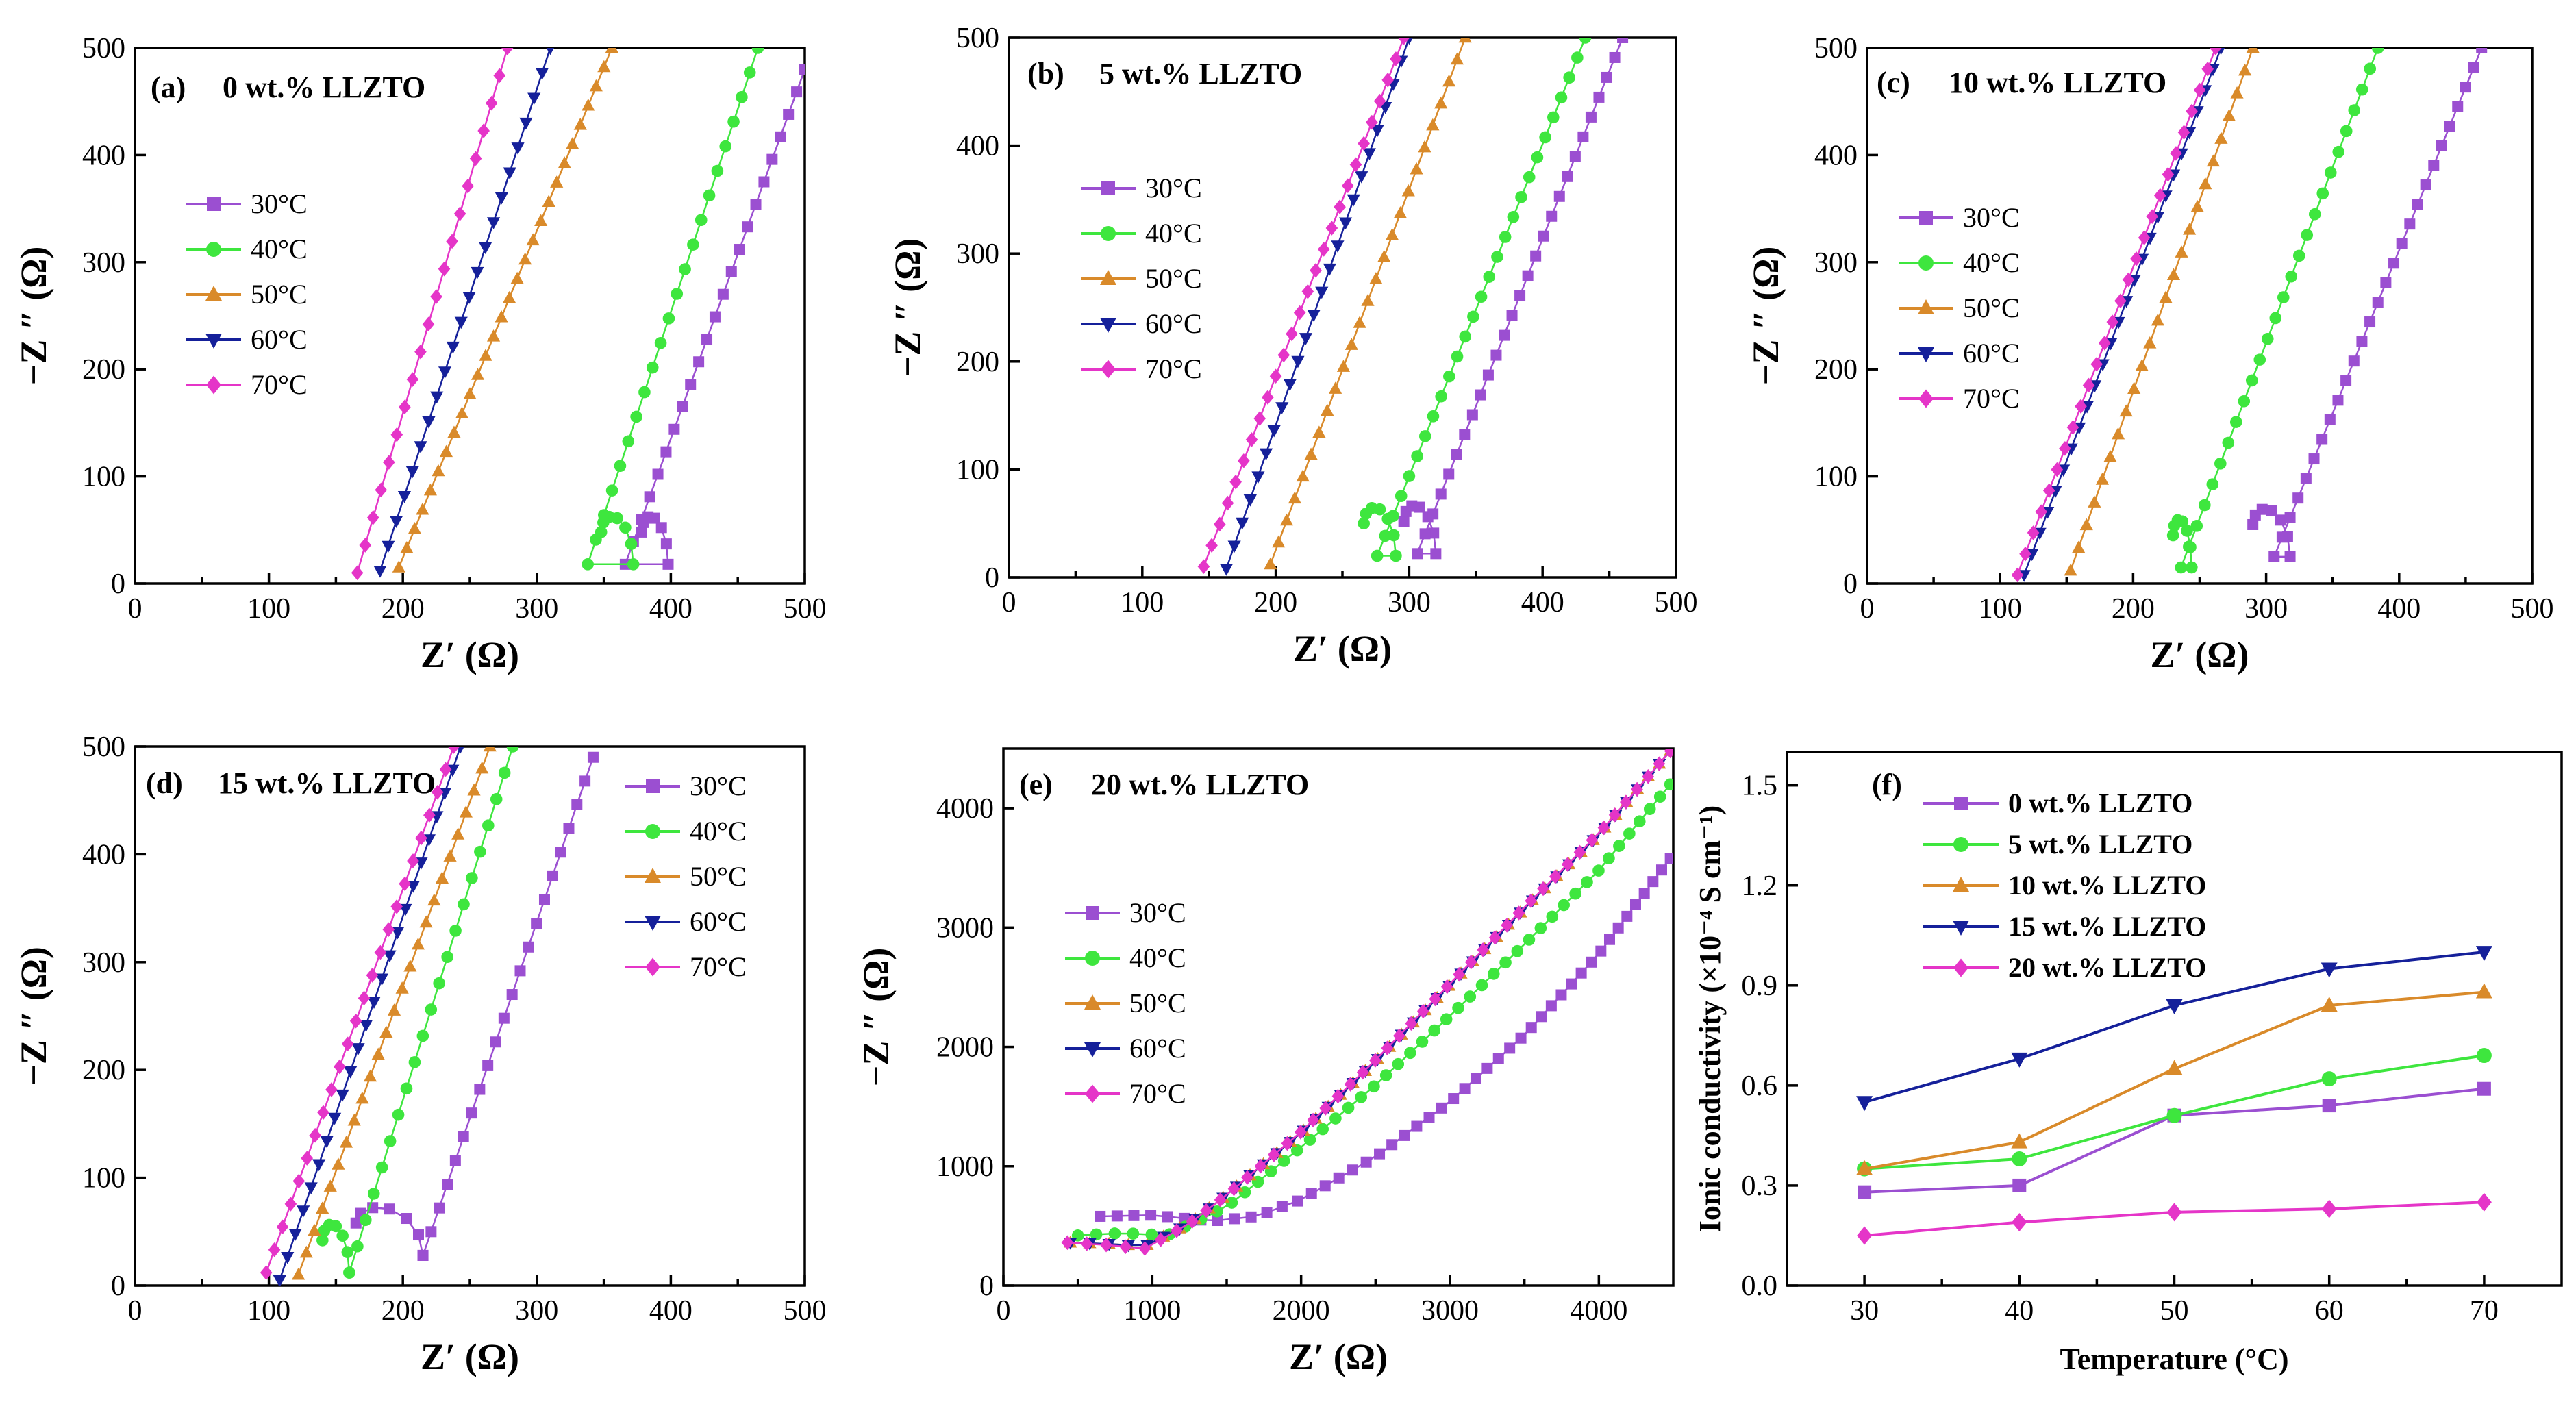 Image resolution: width=2576 pixels, height=1415 pixels. I want to click on y-tick-label: 500, so click(977, 38).